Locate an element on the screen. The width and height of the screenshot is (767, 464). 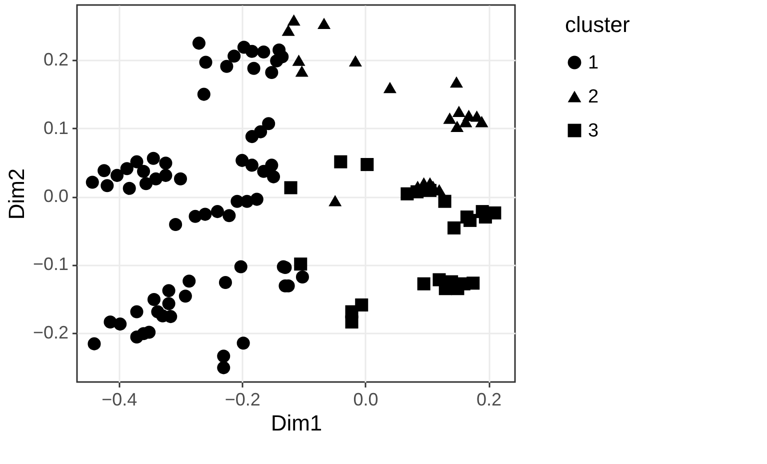
y-tick-label: −0.2 is located at coordinates (50, 332).